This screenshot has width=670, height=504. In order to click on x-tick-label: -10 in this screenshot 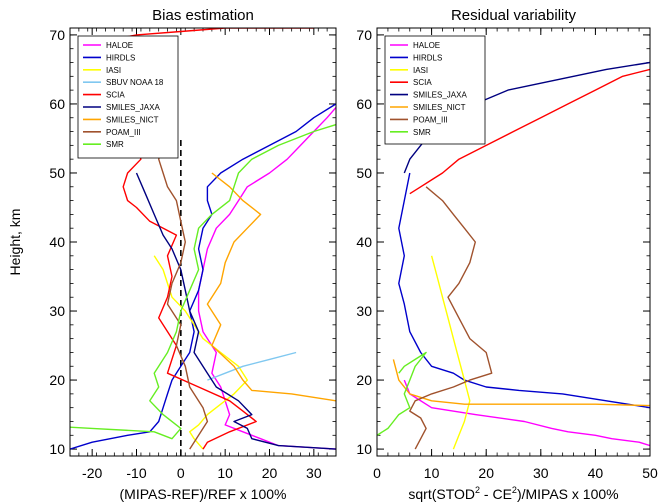, I will do `click(136, 473)`.